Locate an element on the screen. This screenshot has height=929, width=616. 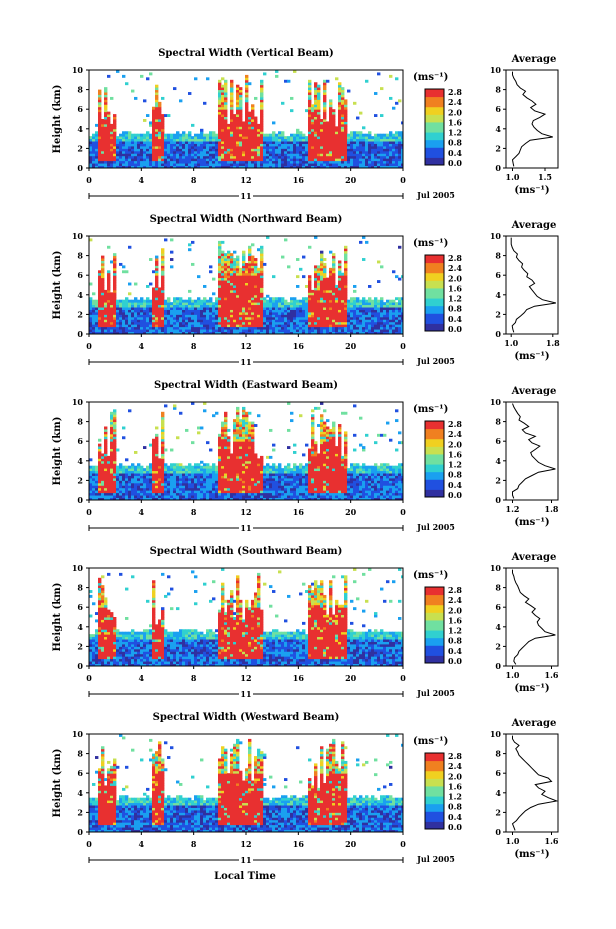
heatmap-ytick-label: 0 is located at coordinates (80, 334).